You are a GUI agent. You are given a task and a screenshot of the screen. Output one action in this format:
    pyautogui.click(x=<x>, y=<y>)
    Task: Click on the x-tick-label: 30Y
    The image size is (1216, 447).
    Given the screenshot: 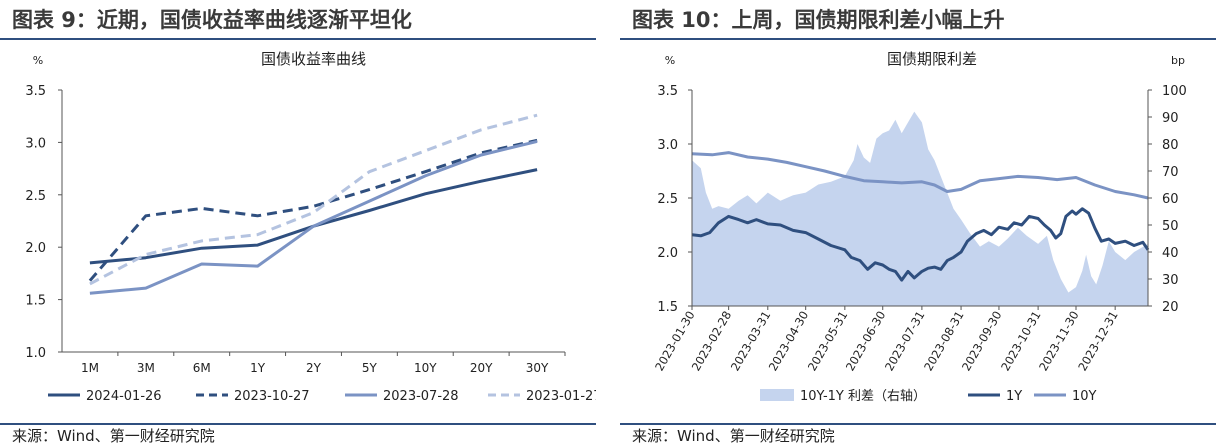 What is the action you would take?
    pyautogui.click(x=537, y=368)
    